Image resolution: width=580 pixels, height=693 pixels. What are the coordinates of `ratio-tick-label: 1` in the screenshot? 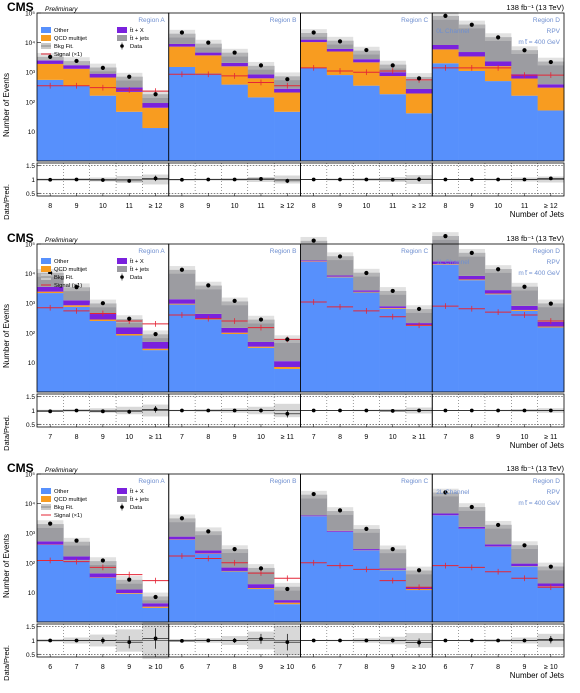 It's located at (33, 411).